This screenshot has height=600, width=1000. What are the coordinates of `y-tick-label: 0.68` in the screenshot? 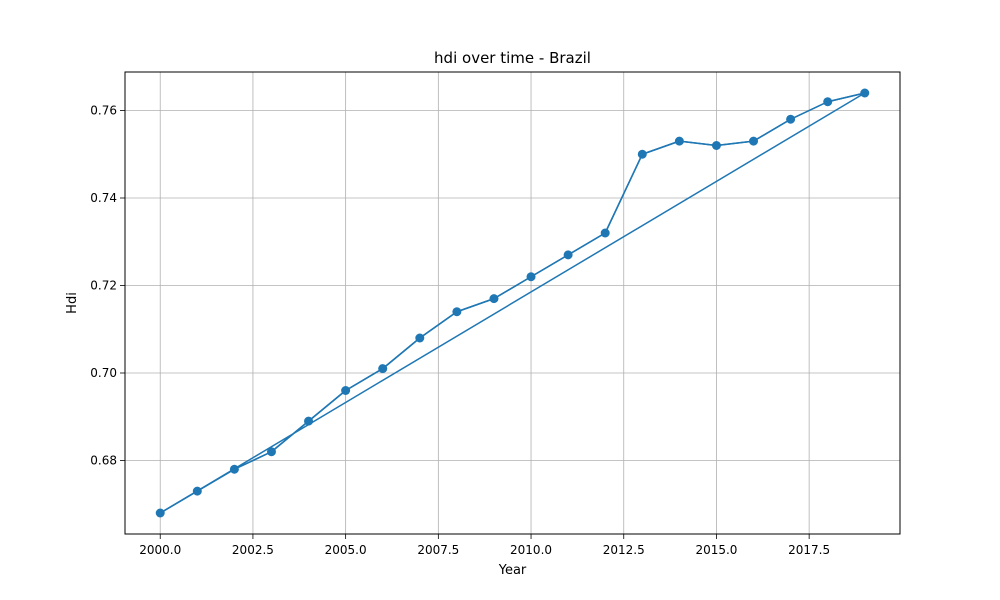 It's located at (103, 461).